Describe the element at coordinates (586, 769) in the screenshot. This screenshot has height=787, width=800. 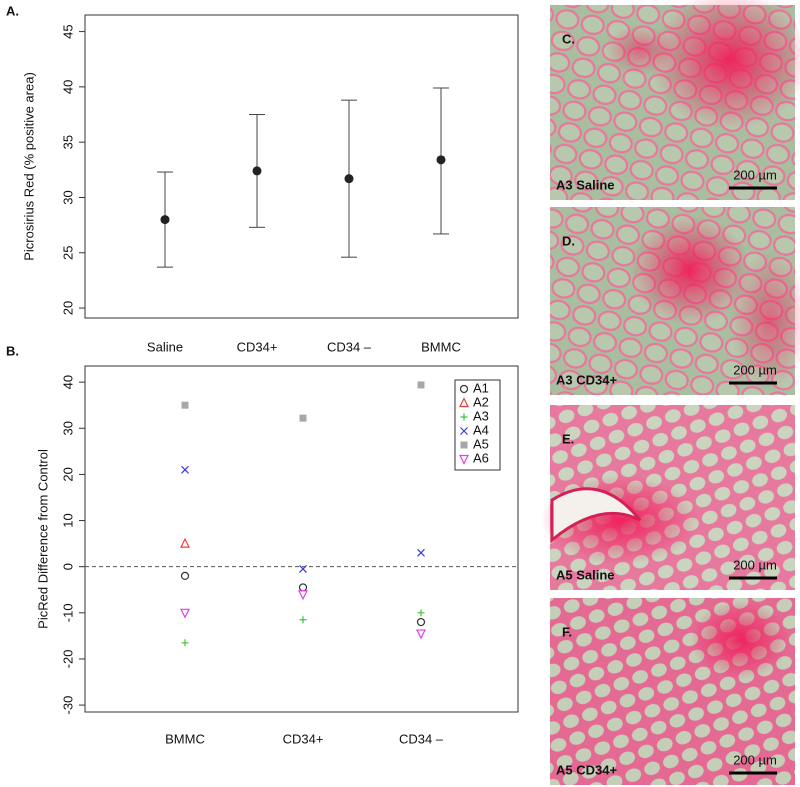
I see `panel-caption: A5 CD34+` at that location.